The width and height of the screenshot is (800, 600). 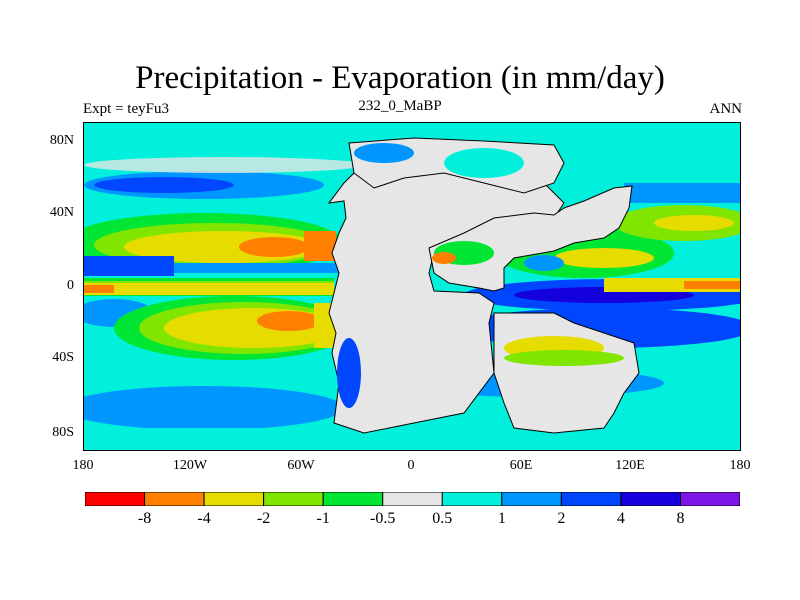 I want to click on land-blue-patch, so click(x=544, y=263).